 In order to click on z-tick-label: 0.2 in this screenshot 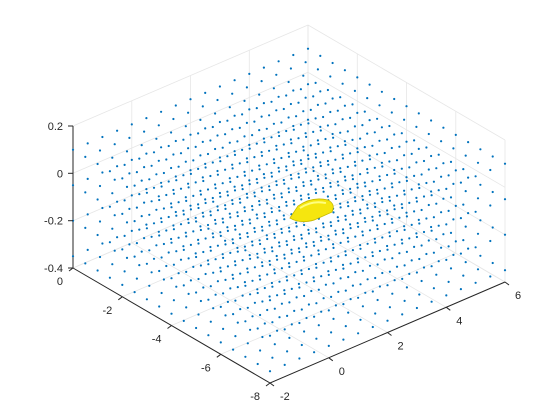, I will do `click(55, 127)`.